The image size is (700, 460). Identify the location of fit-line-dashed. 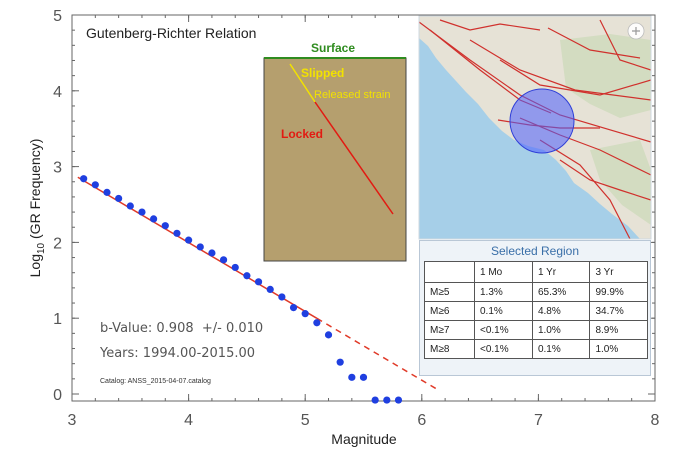
(378, 354).